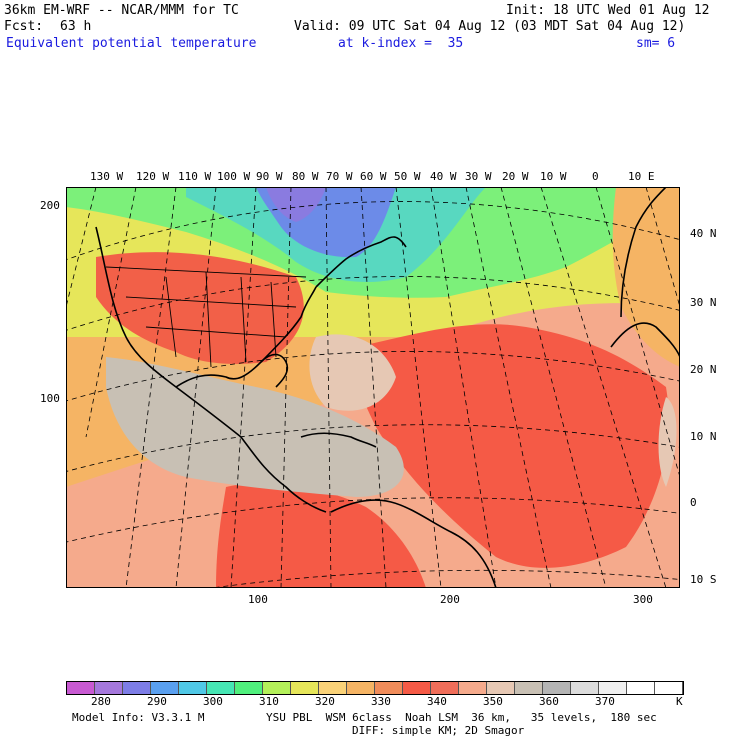  Describe the element at coordinates (553, 176) in the screenshot. I see `lon-label: 10 W` at that location.